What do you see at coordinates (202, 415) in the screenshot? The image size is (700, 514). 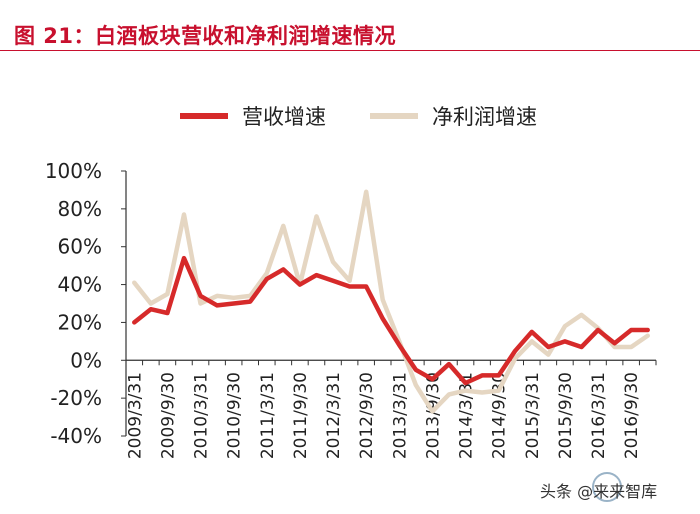 I see `x-tick-label: 2010/3/31` at bounding box center [202, 415].